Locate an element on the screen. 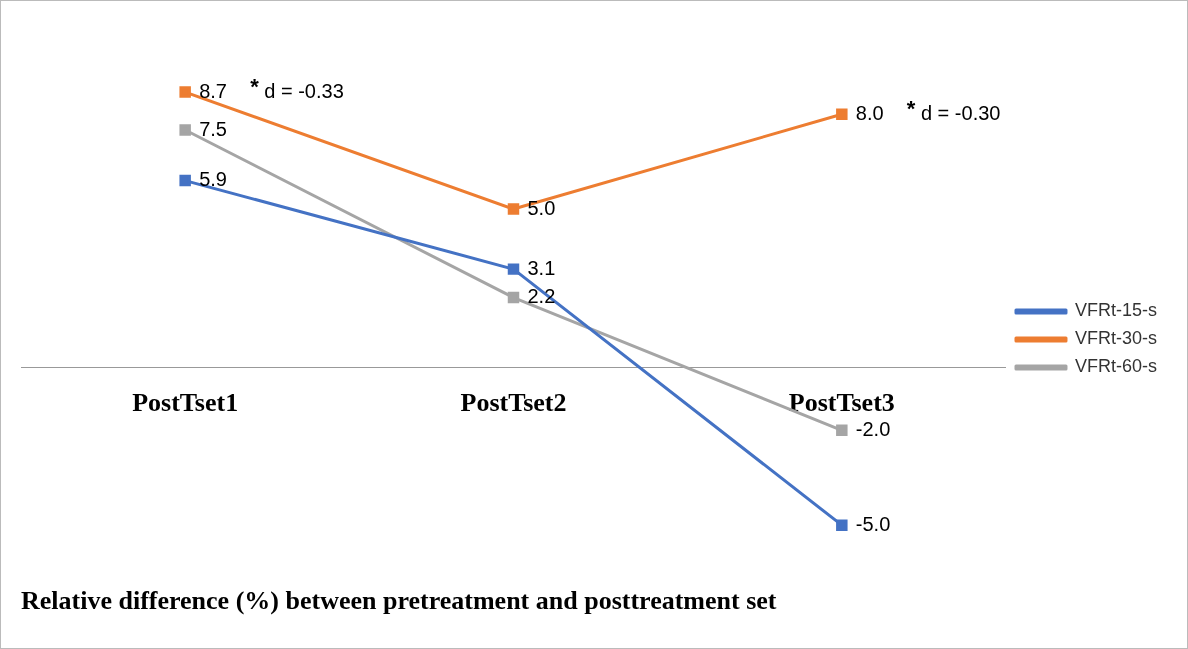 This screenshot has height=649, width=1188. x-tick-label: PostTset3 is located at coordinates (841, 403).